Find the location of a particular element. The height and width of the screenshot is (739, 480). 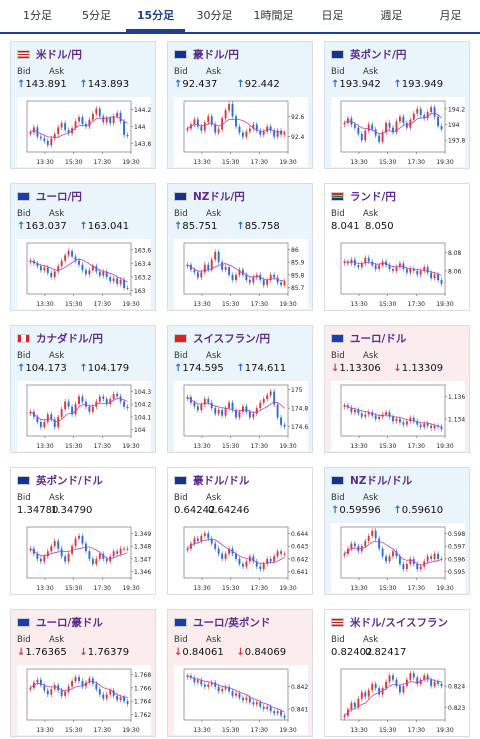

pair-name: ユーロ/円 is located at coordinates (59, 196).